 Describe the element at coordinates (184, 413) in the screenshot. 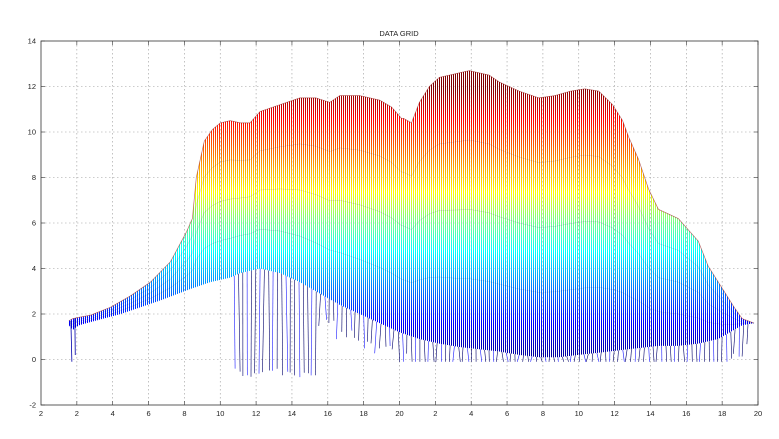

I see `x-tick-label: 8` at that location.